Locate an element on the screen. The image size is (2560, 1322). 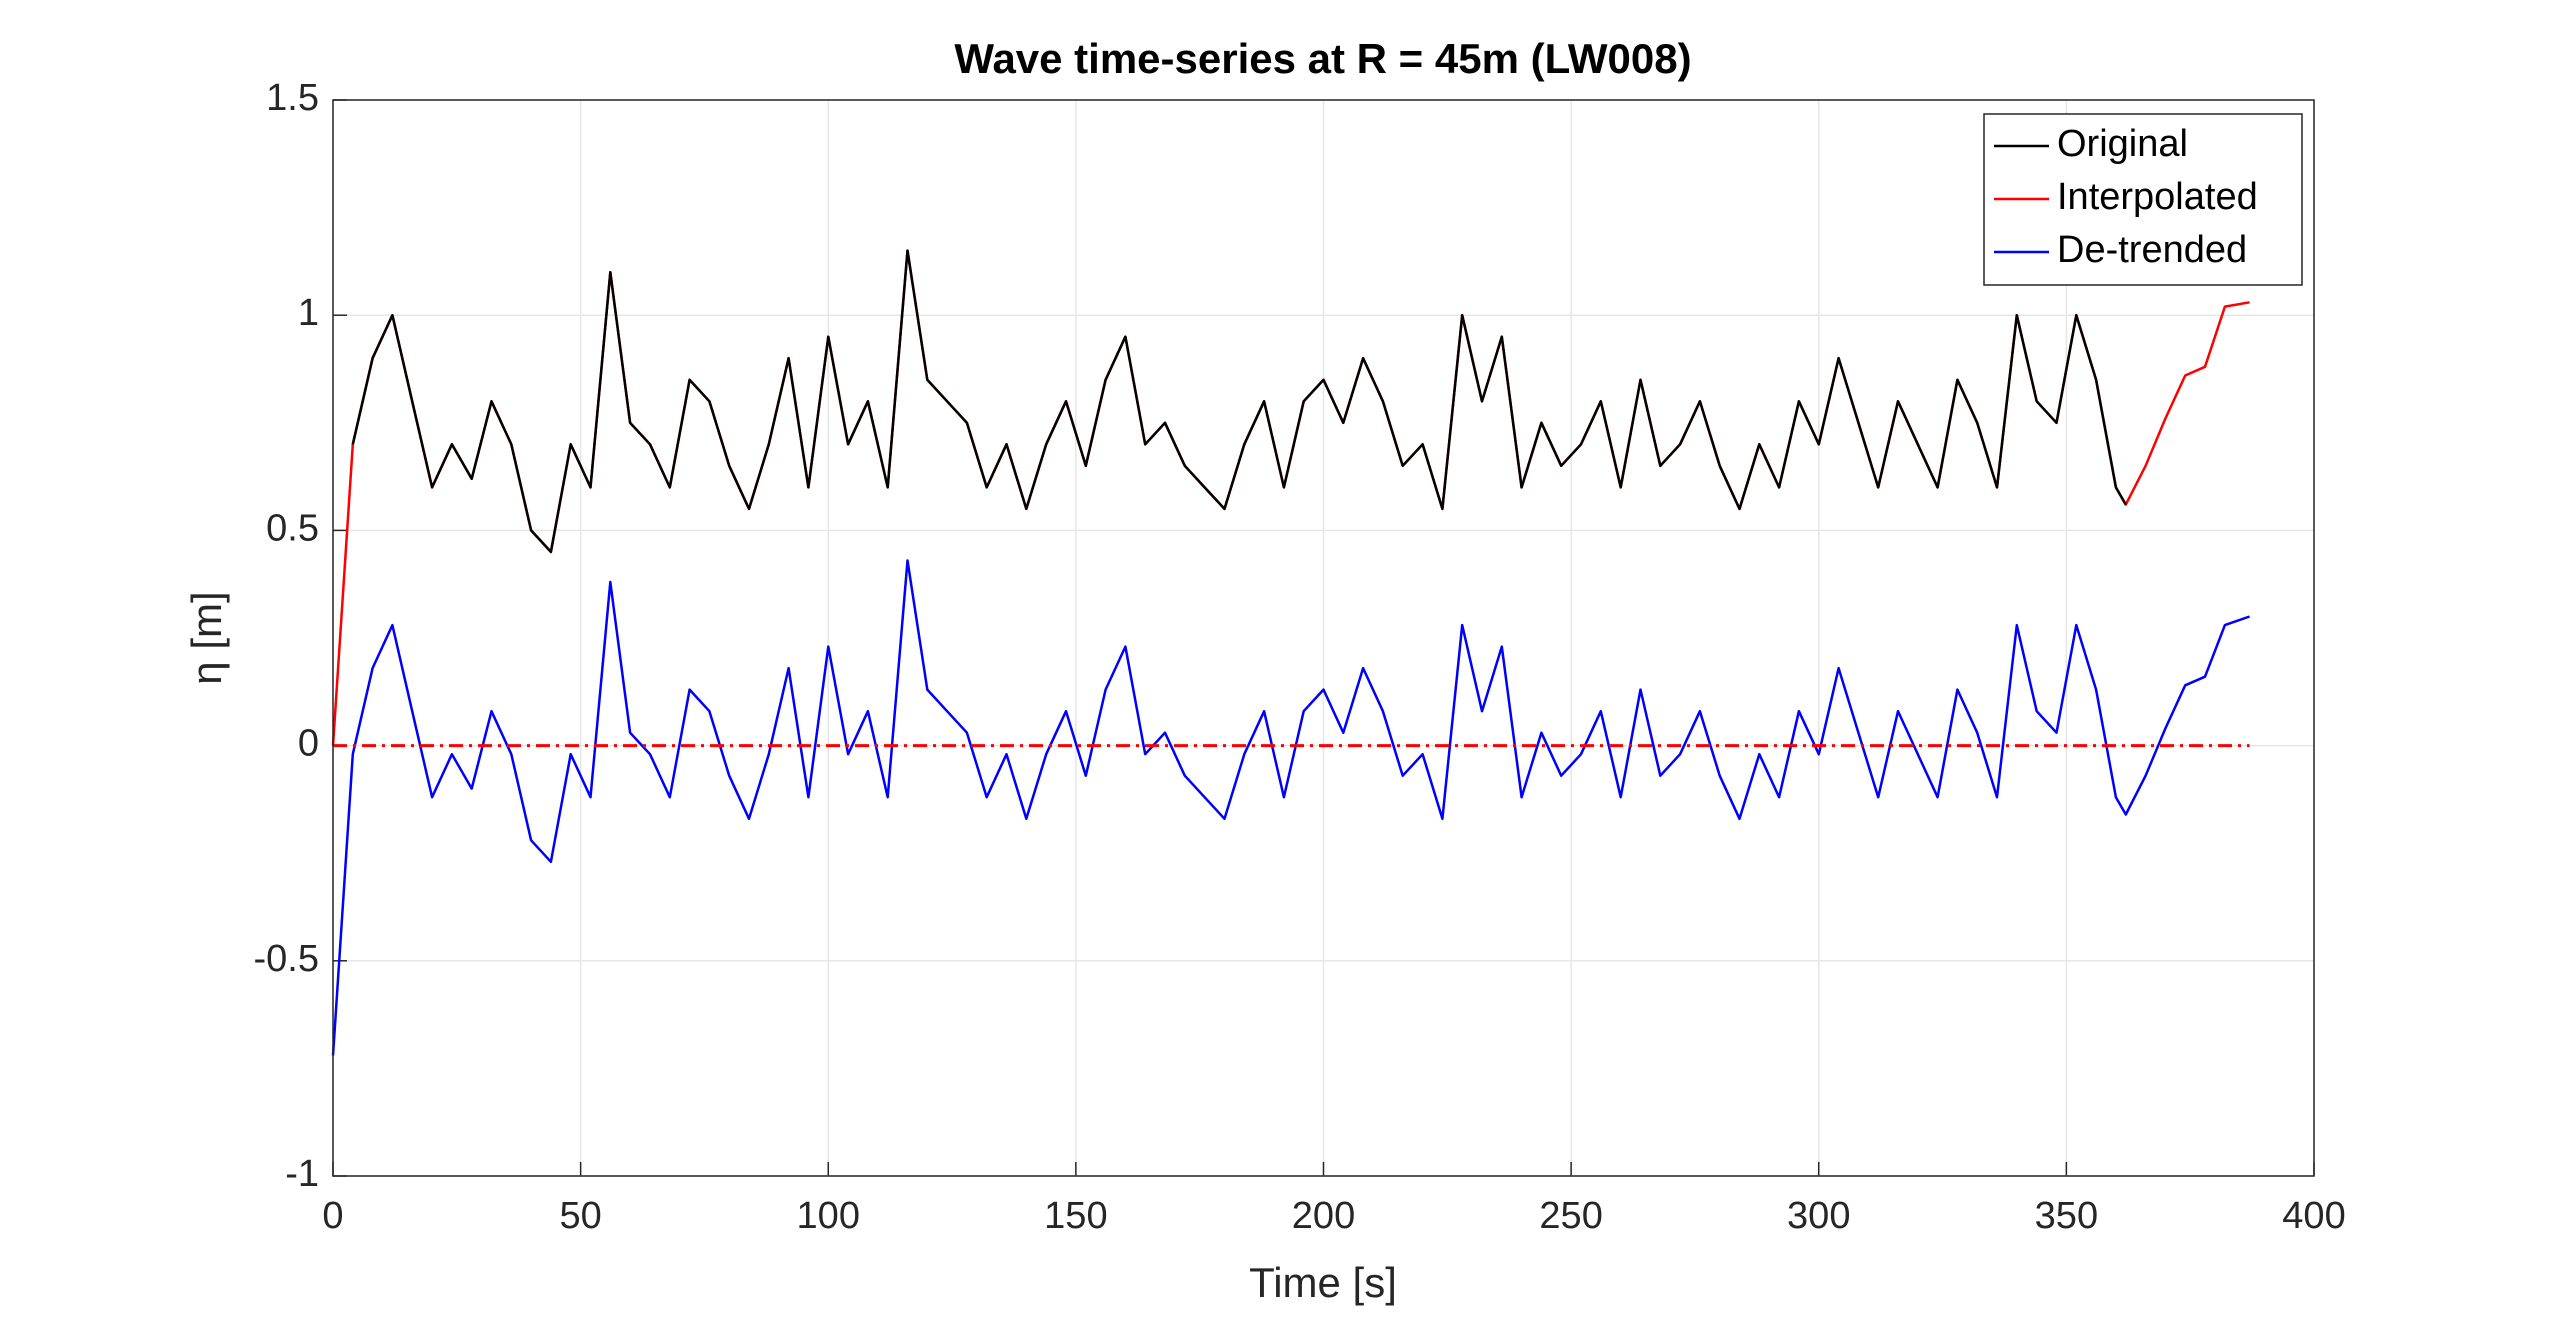
legend: Original Interpolated De-trended is located at coordinates (2143, 199).